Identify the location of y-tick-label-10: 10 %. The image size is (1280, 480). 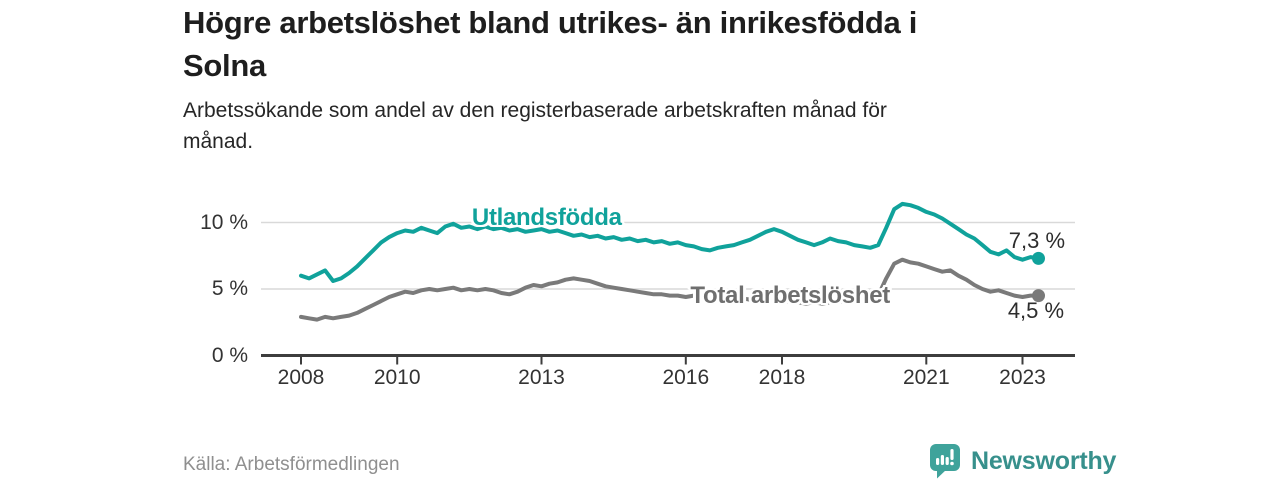
(224, 222).